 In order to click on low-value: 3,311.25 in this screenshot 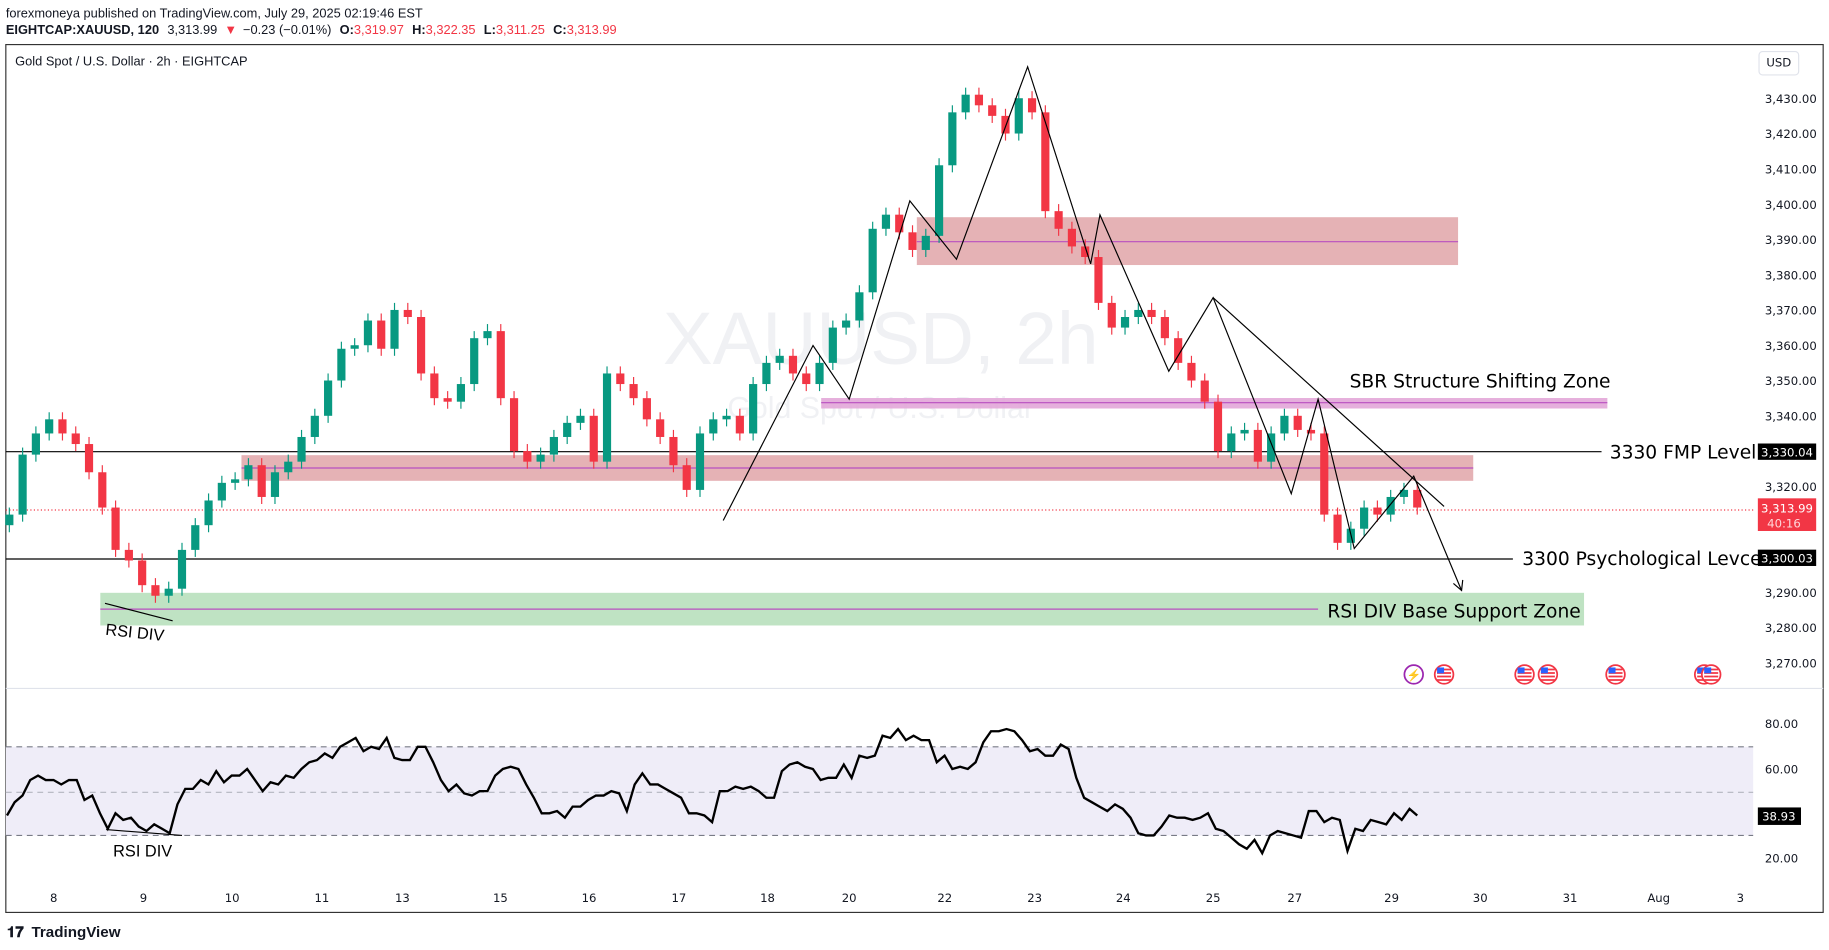, I will do `click(520, 29)`.